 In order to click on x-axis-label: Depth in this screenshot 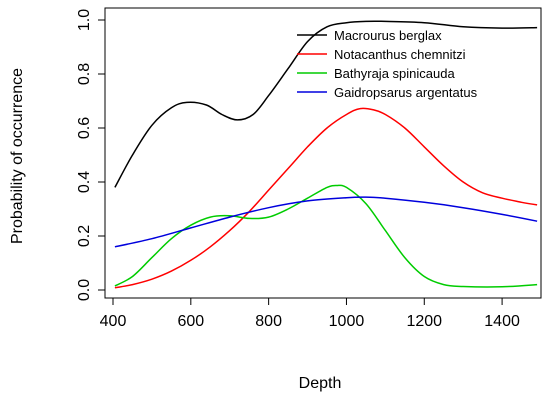, I will do `click(320, 383)`.